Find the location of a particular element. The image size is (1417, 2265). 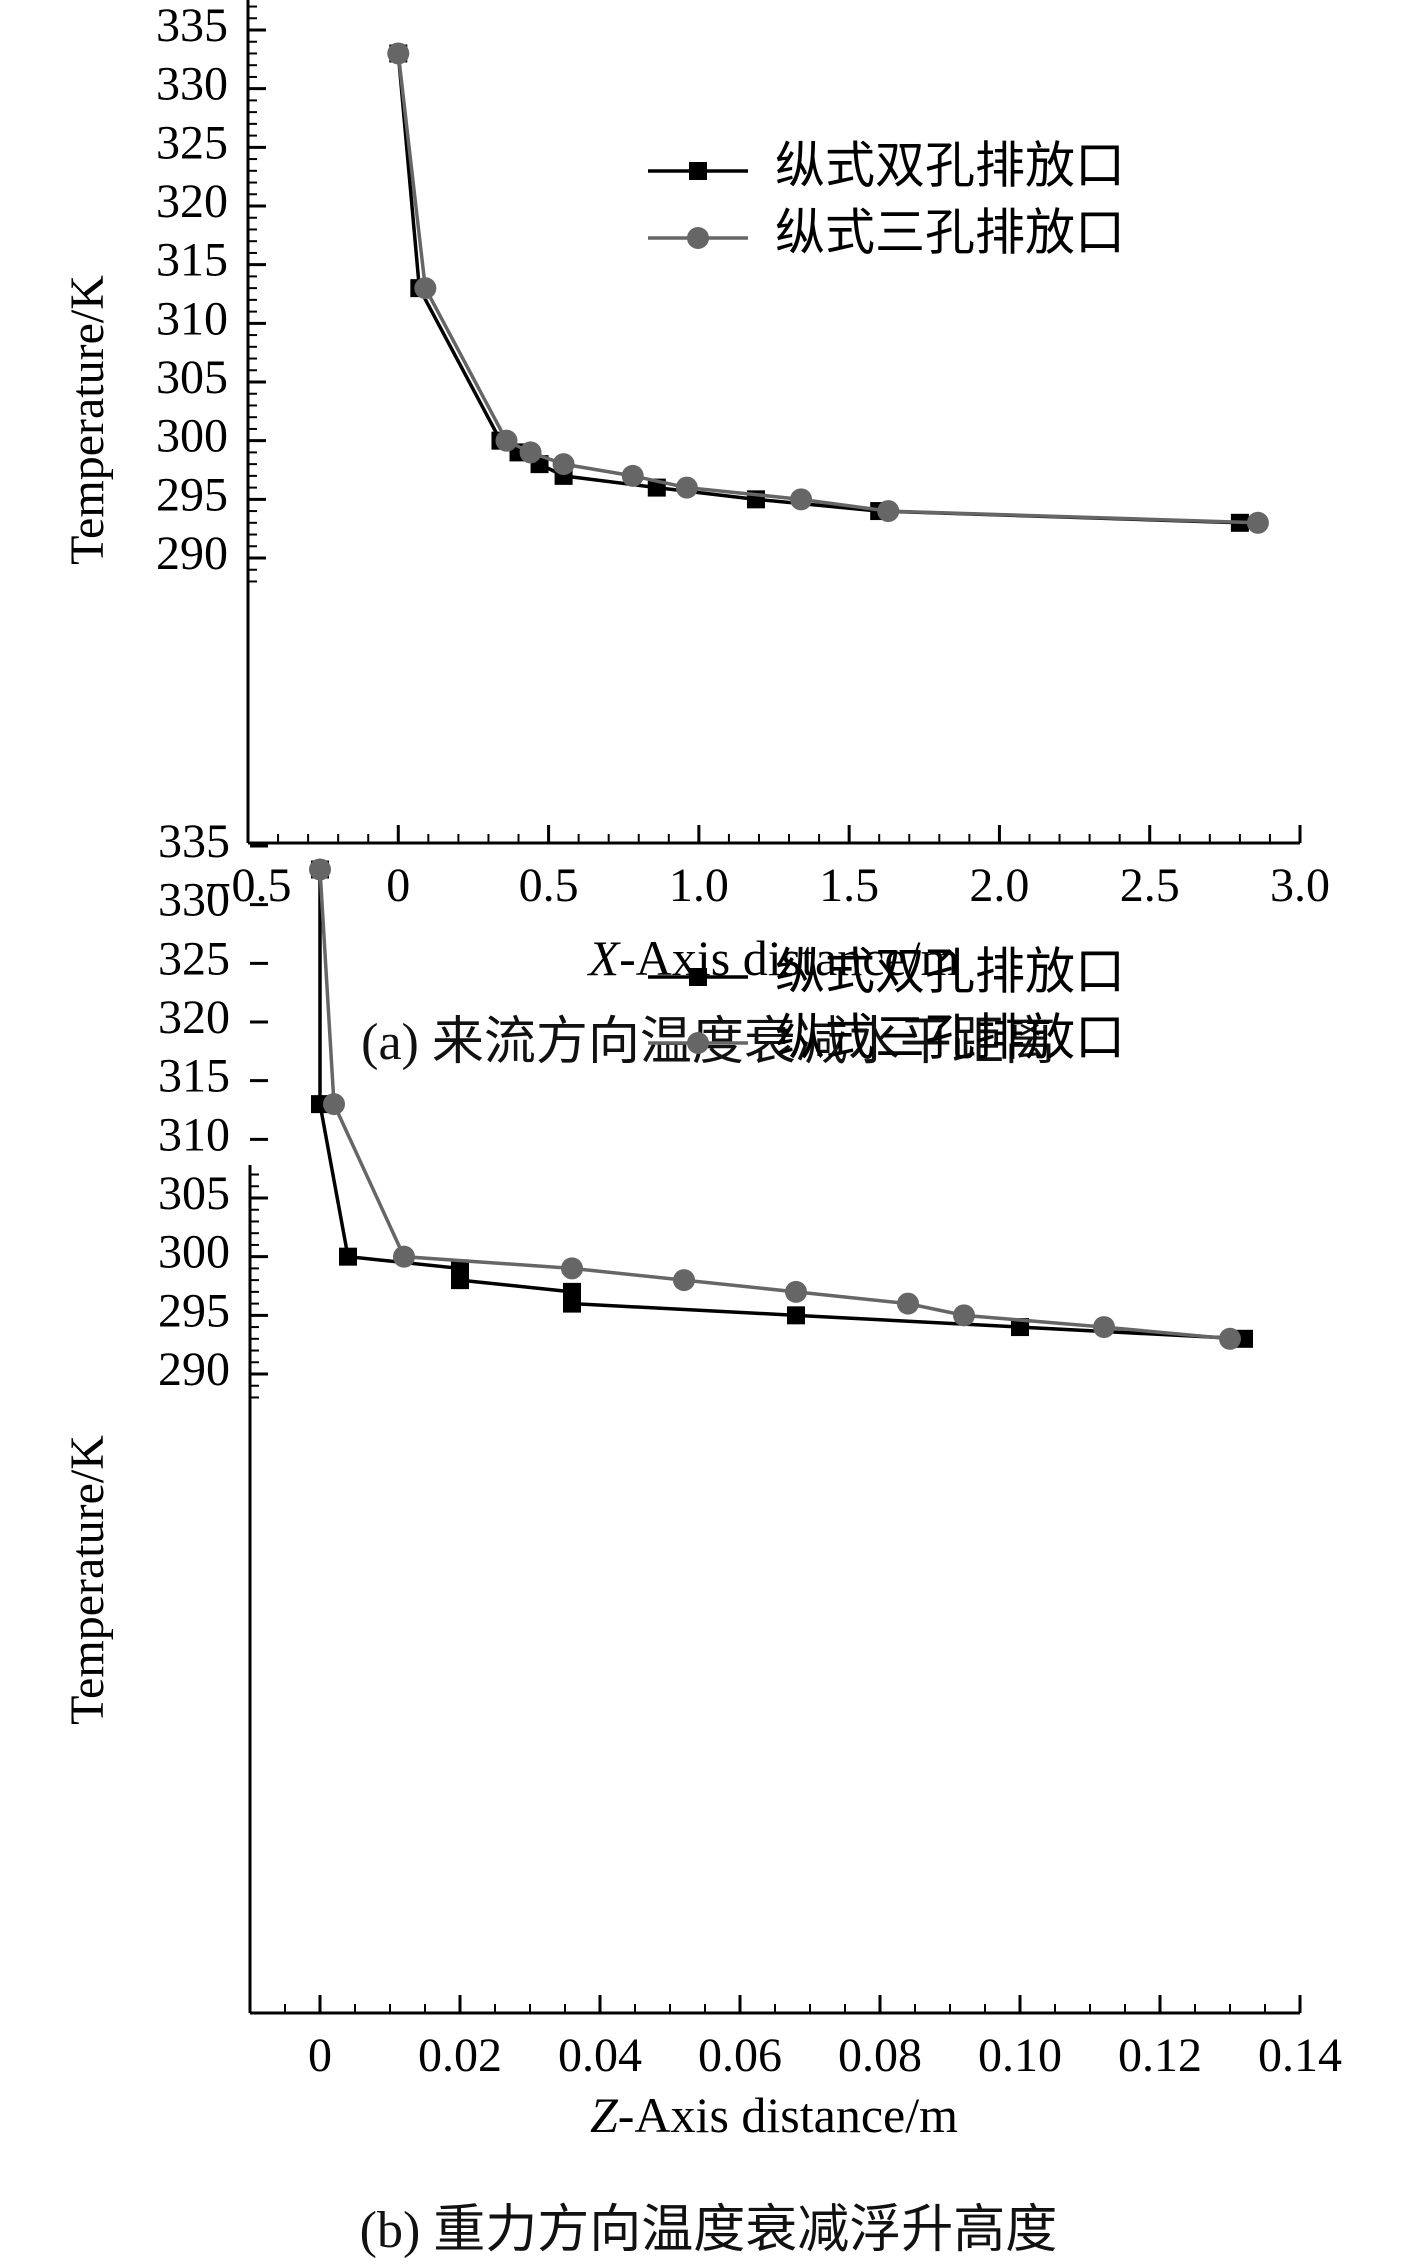

x-tick-label: 0.14 is located at coordinates (1300, 2055).